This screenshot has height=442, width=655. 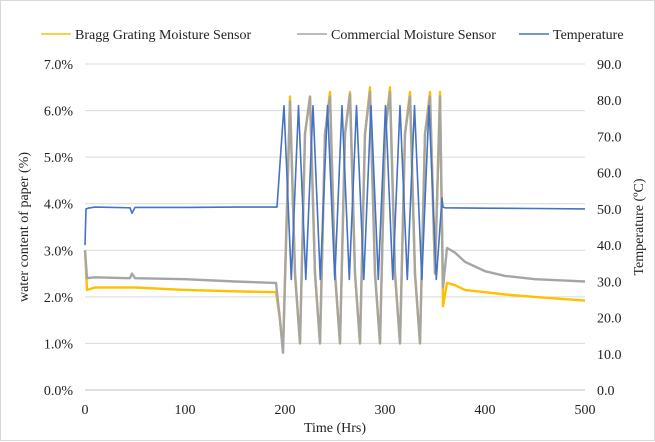 What do you see at coordinates (588, 35) in the screenshot?
I see `legend-label-3: Temperature` at bounding box center [588, 35].